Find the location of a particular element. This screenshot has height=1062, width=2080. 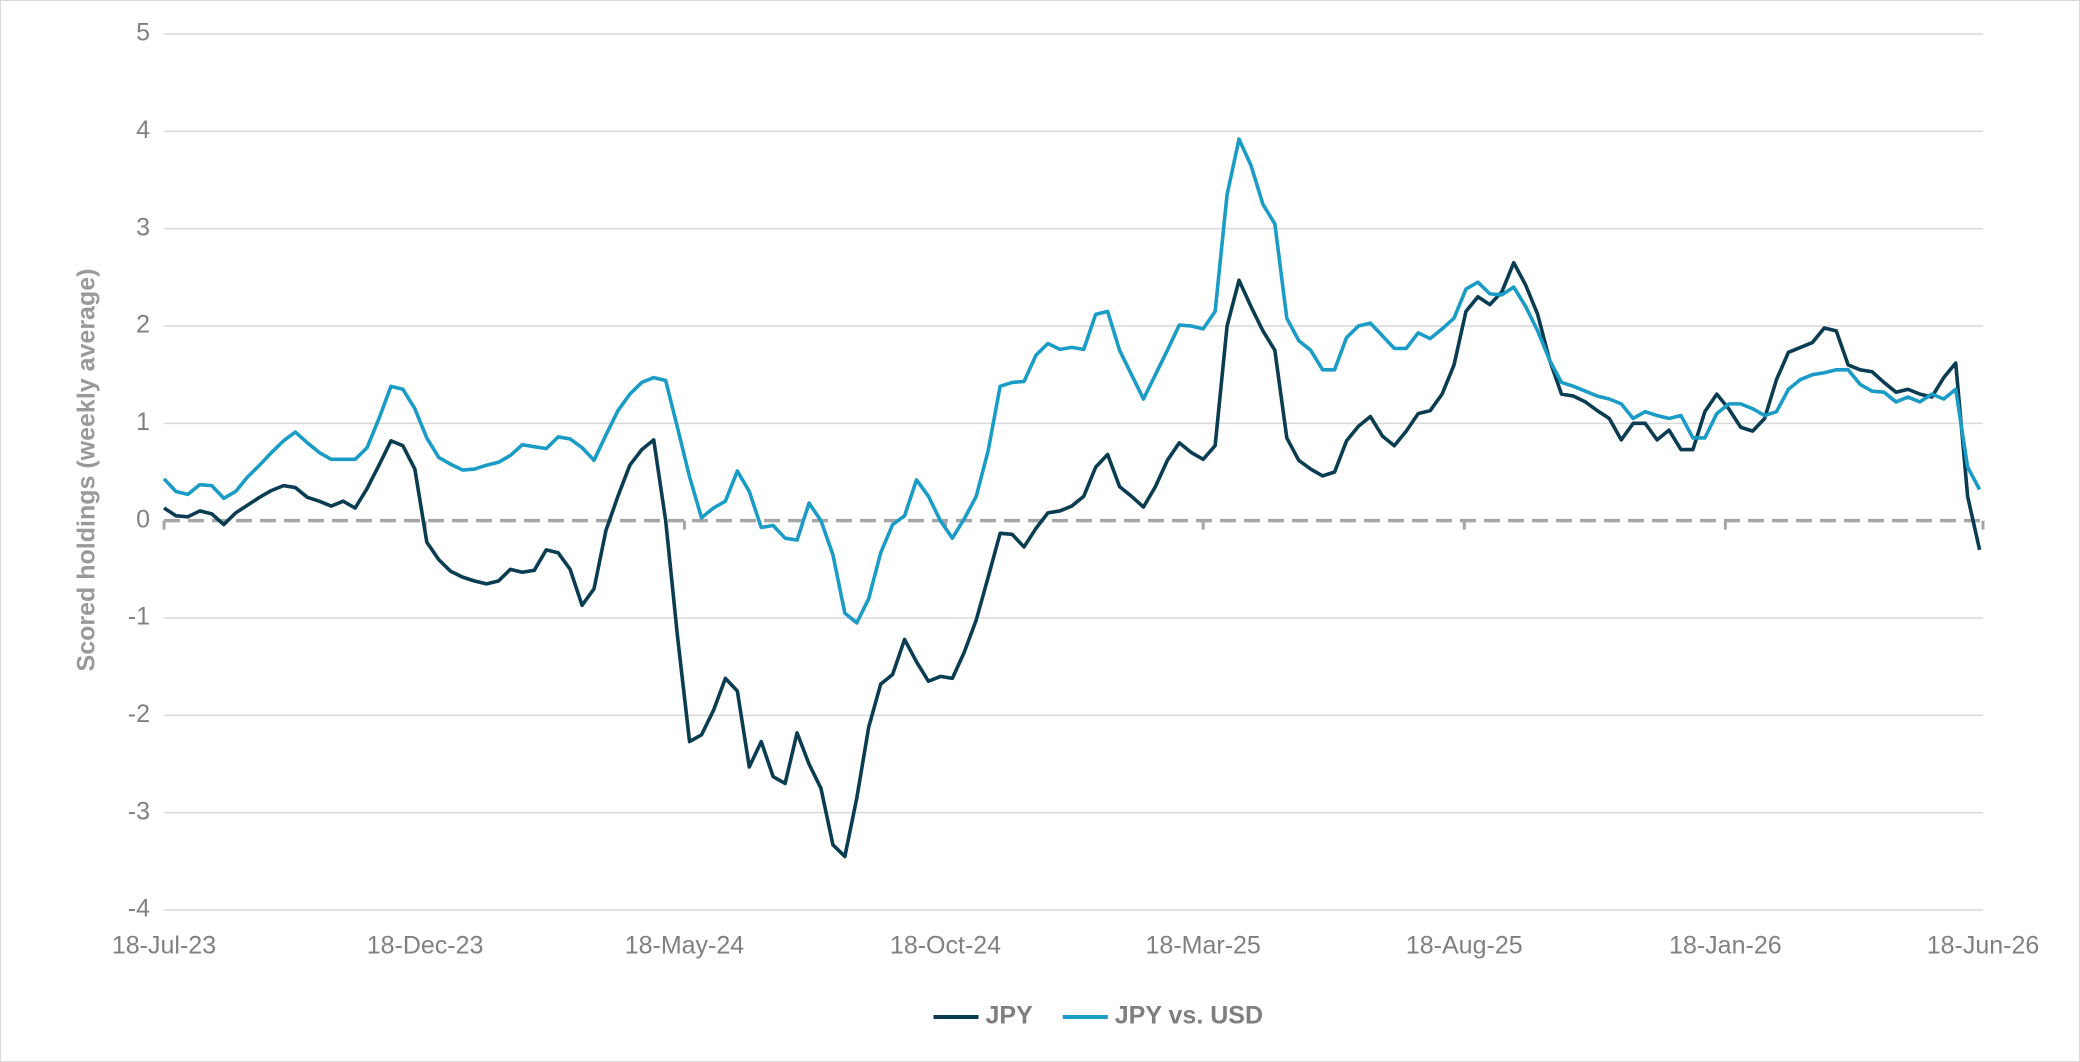

y-tick-label: 2 is located at coordinates (143, 325).